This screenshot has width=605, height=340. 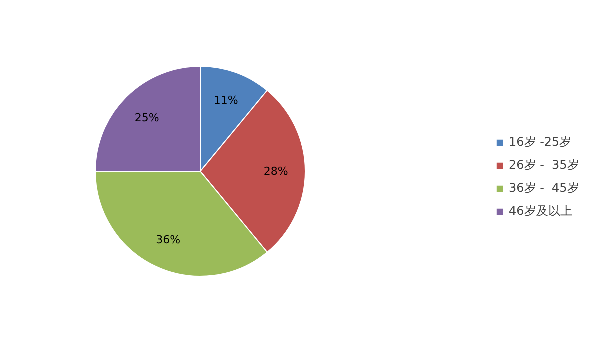 I want to click on legend-label: 16岁 -25岁, so click(x=540, y=142).